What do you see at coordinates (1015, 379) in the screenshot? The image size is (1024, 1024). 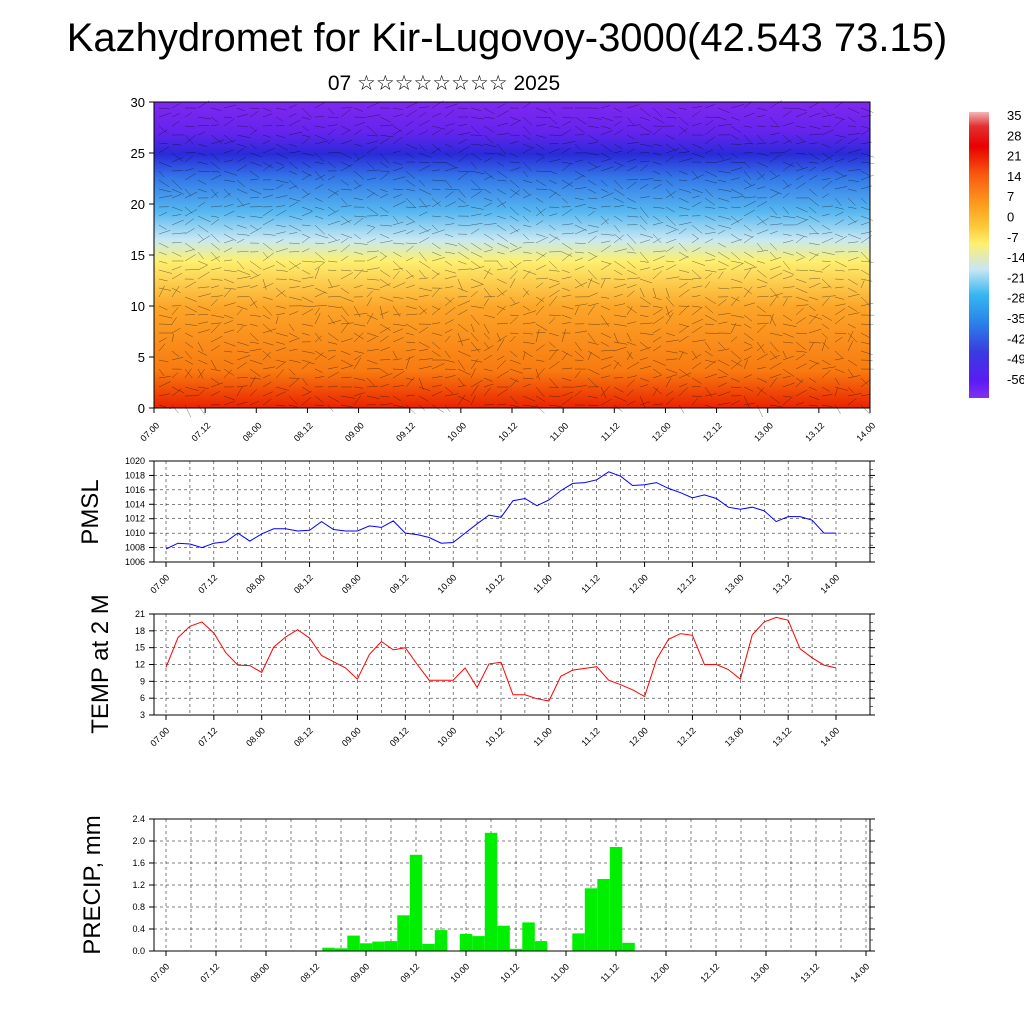 I see `colorbar-label: -56` at bounding box center [1015, 379].